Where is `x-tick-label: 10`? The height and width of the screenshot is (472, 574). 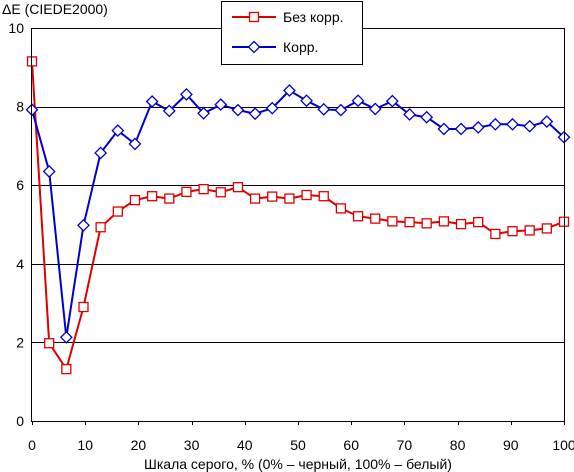
x-tick-label: 10 is located at coordinates (85, 445).